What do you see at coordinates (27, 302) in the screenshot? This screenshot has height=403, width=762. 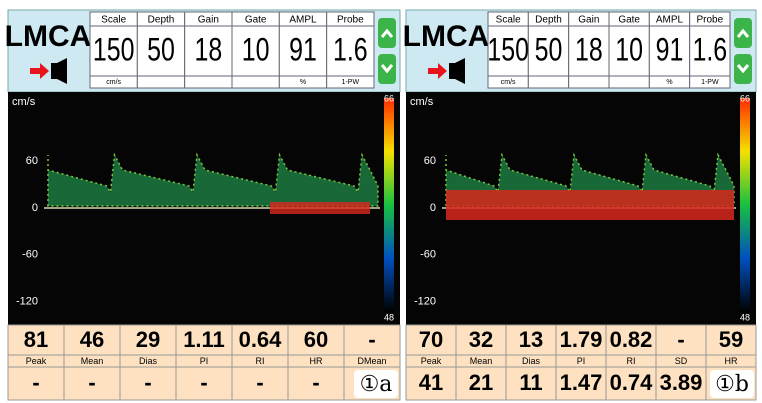 I see `axis-tick-label: -120` at bounding box center [27, 302].